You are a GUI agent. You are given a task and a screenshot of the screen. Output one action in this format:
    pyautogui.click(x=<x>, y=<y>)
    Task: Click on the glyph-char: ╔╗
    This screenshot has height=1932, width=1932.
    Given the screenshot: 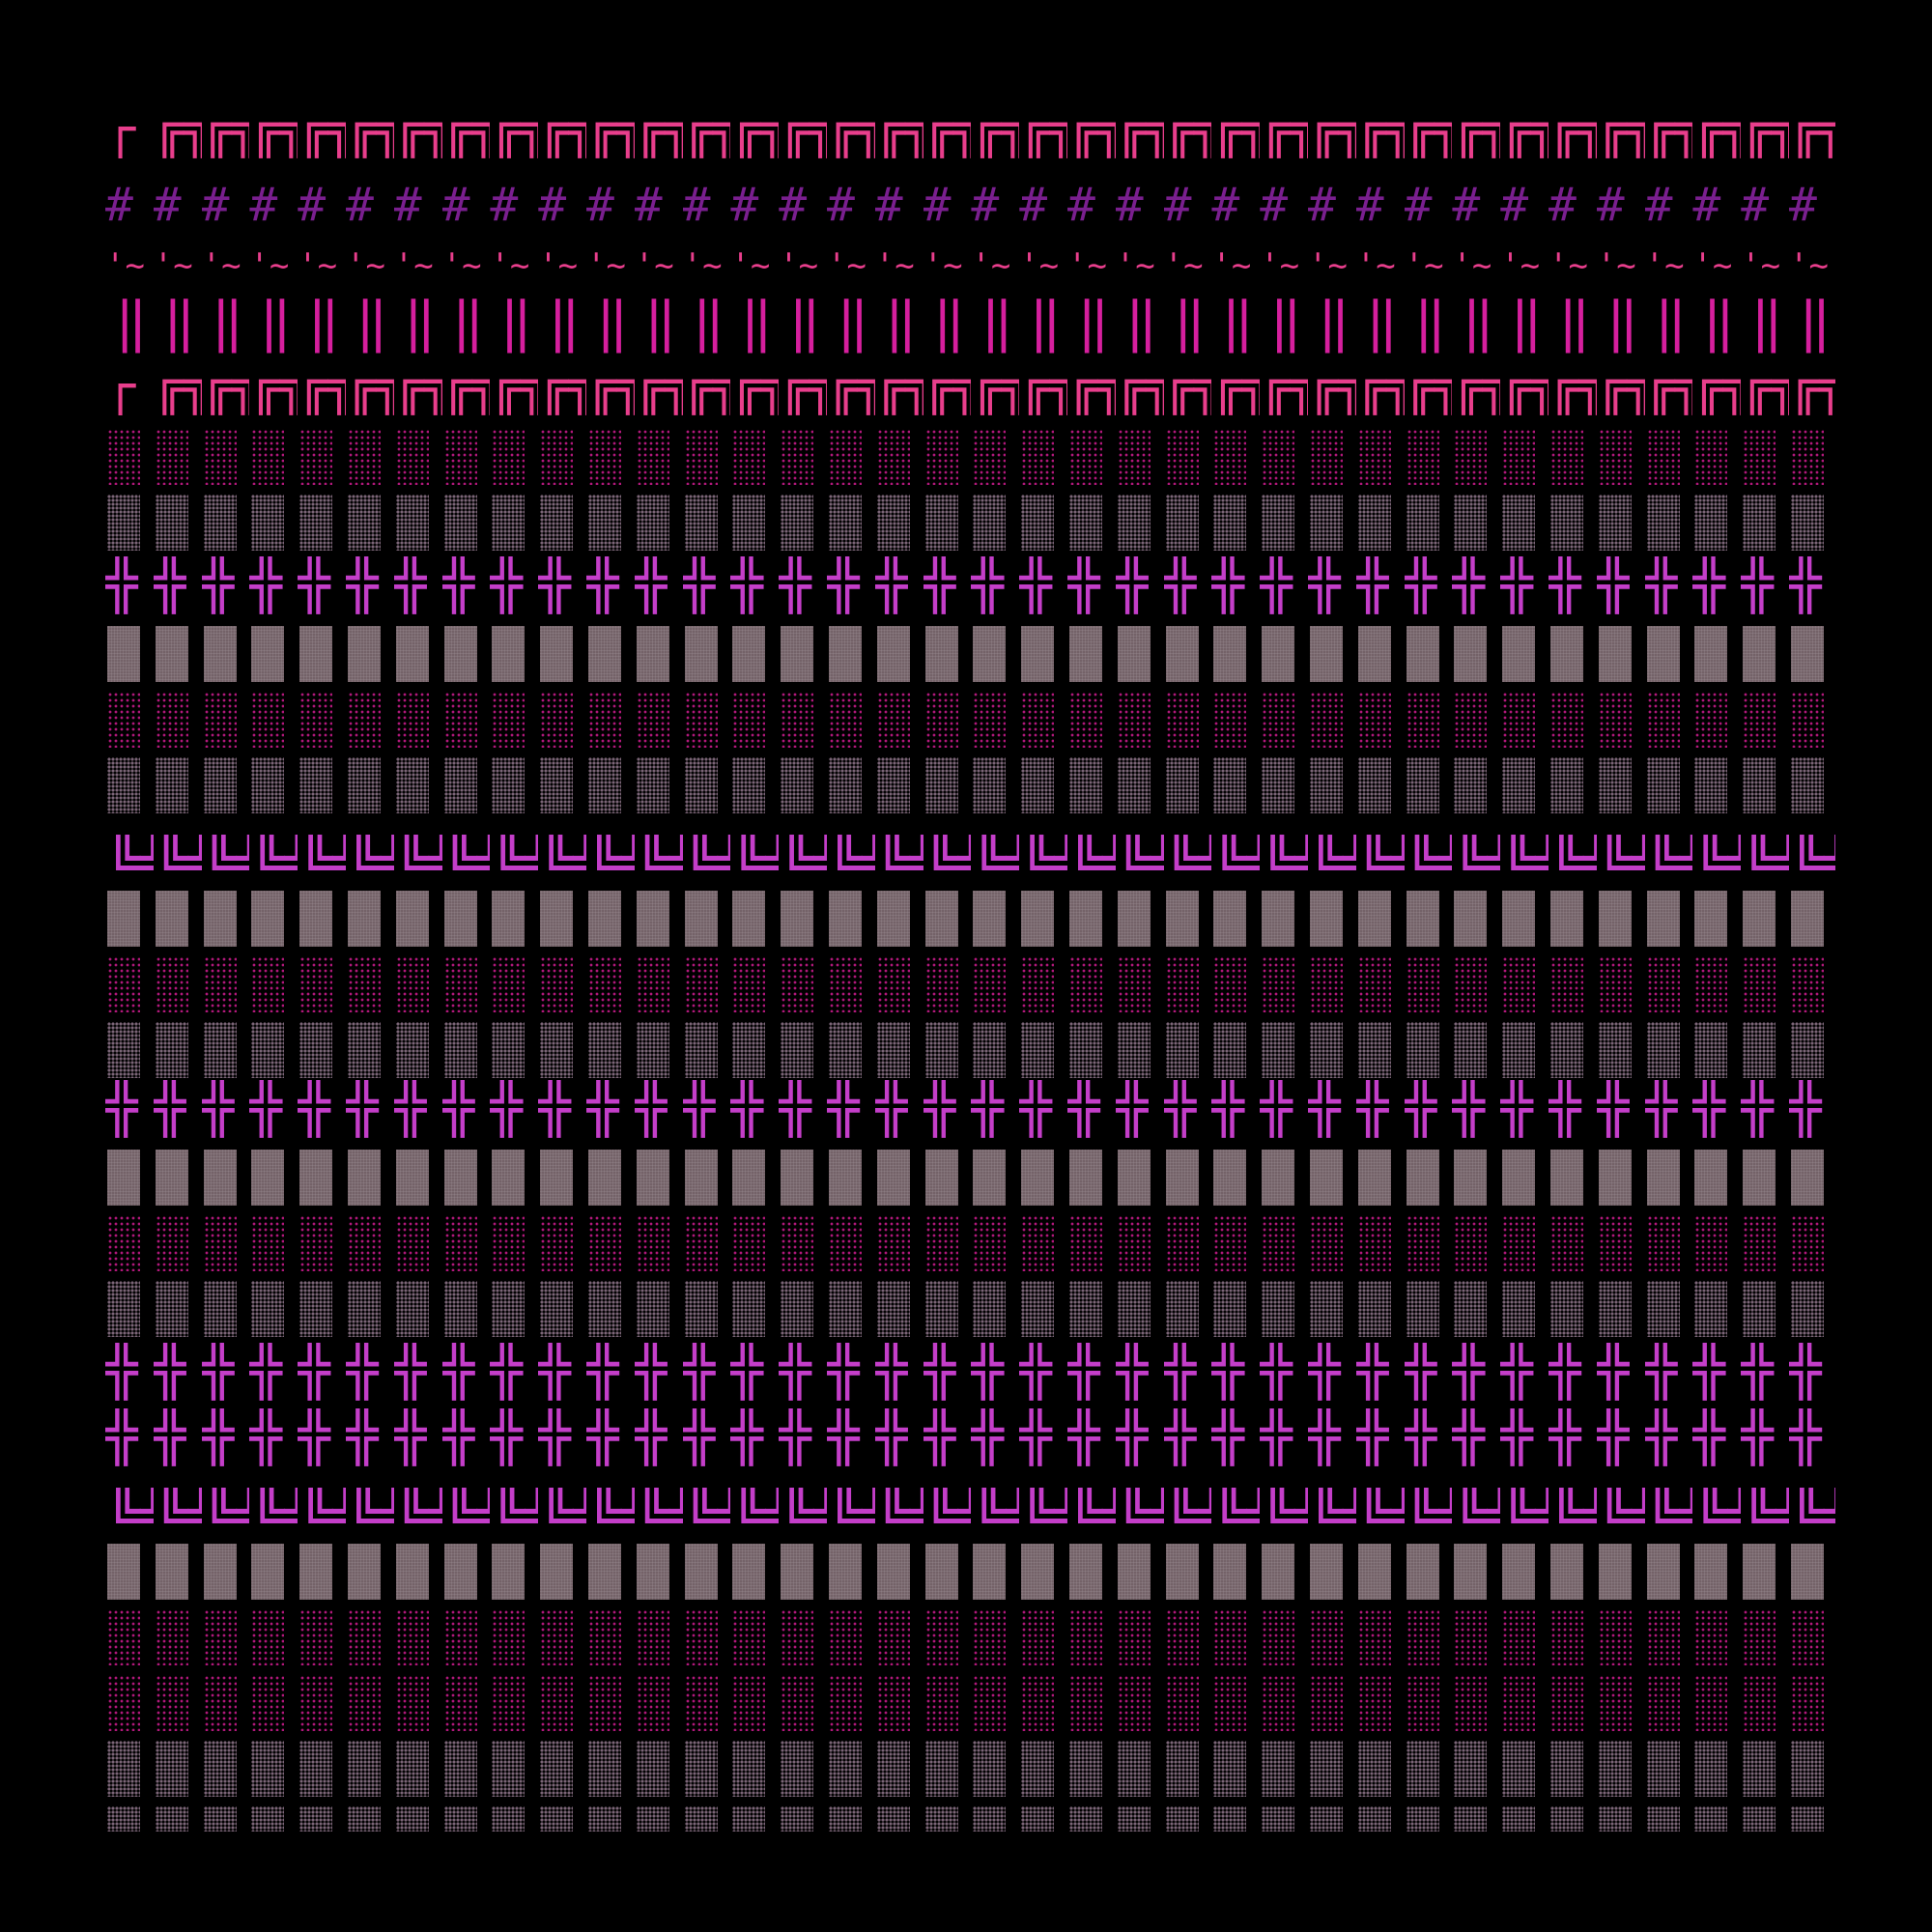 What is the action you would take?
    pyautogui.click(x=177, y=131)
    